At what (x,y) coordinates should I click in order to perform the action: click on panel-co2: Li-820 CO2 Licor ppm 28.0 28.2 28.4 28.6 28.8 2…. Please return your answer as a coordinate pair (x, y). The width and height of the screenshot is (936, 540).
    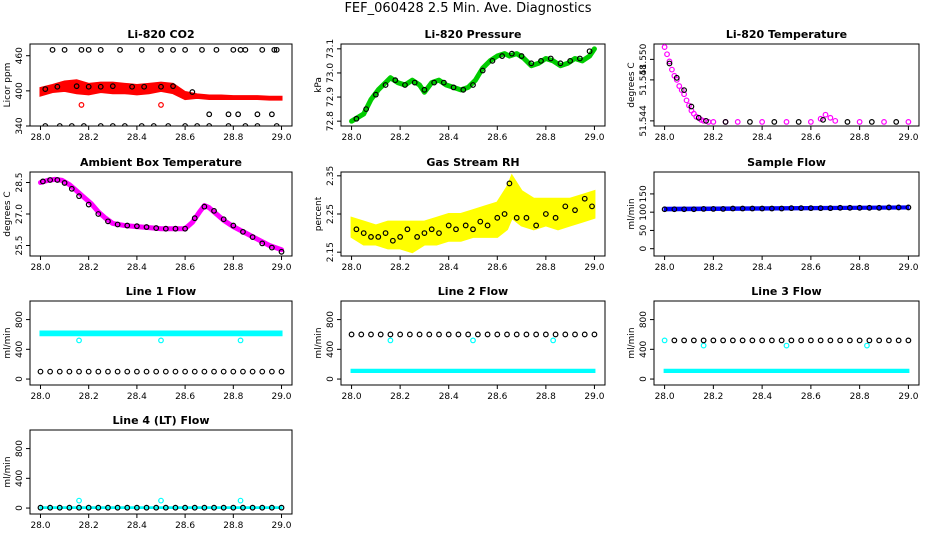
    Looking at the image, I should click on (148, 85).